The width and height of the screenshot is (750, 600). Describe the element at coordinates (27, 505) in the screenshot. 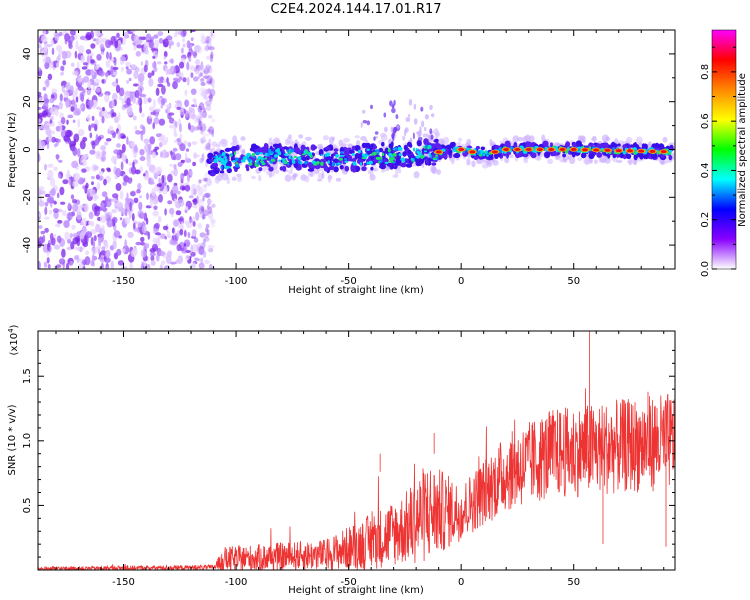

I see `snr-ytick-label: 0.5` at that location.